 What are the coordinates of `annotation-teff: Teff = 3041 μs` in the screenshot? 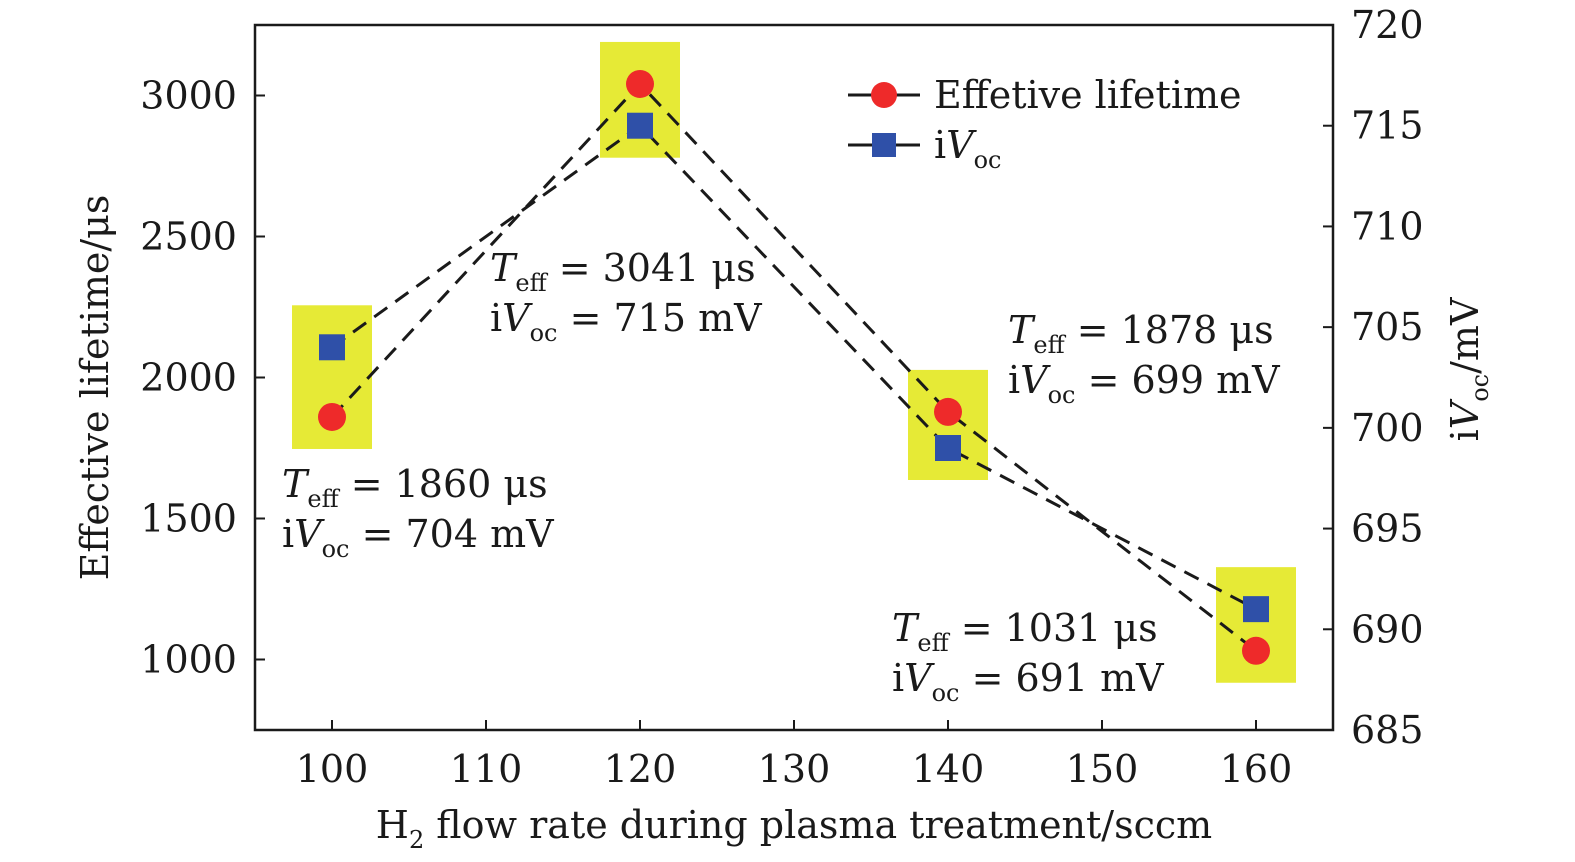 It's located at (623, 271).